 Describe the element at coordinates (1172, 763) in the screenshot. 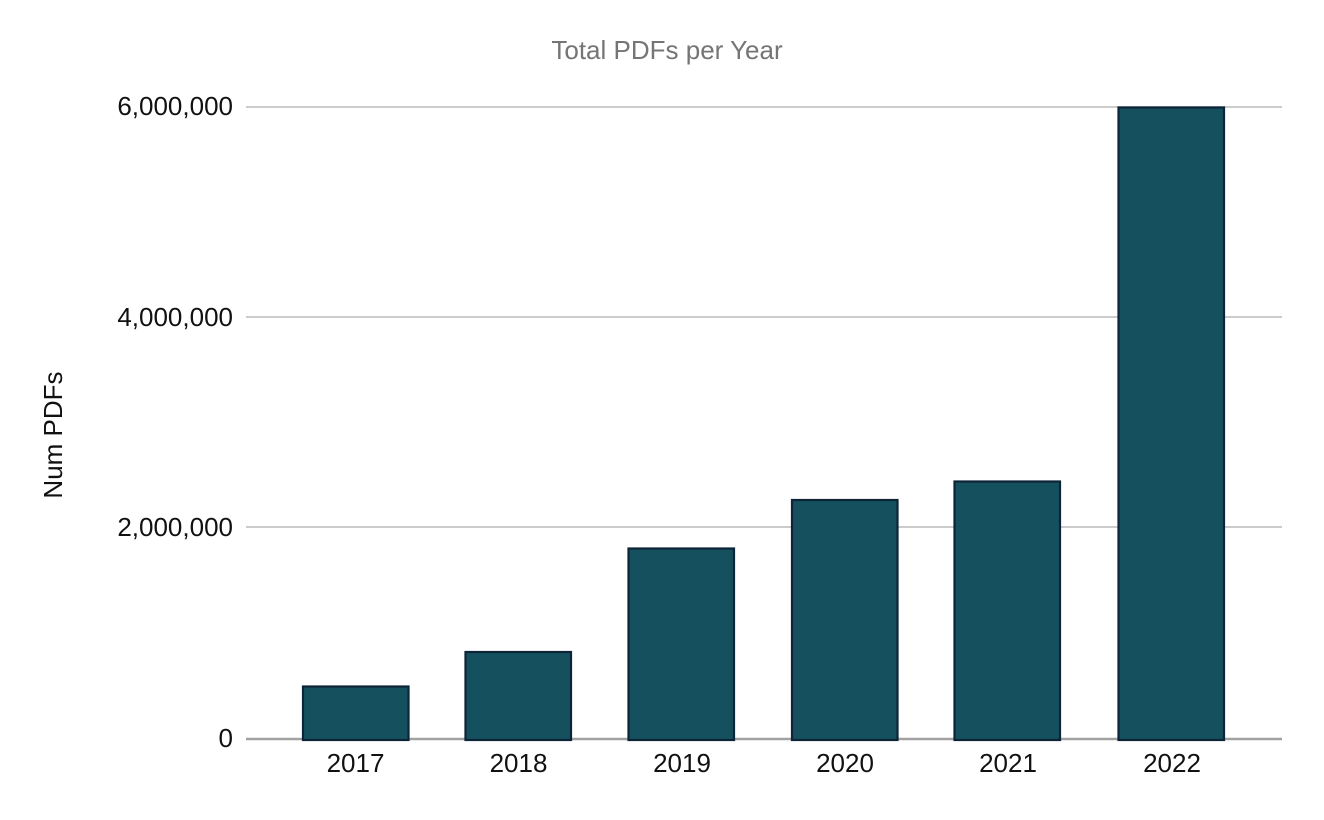

I see `svg-text: 2022` at that location.